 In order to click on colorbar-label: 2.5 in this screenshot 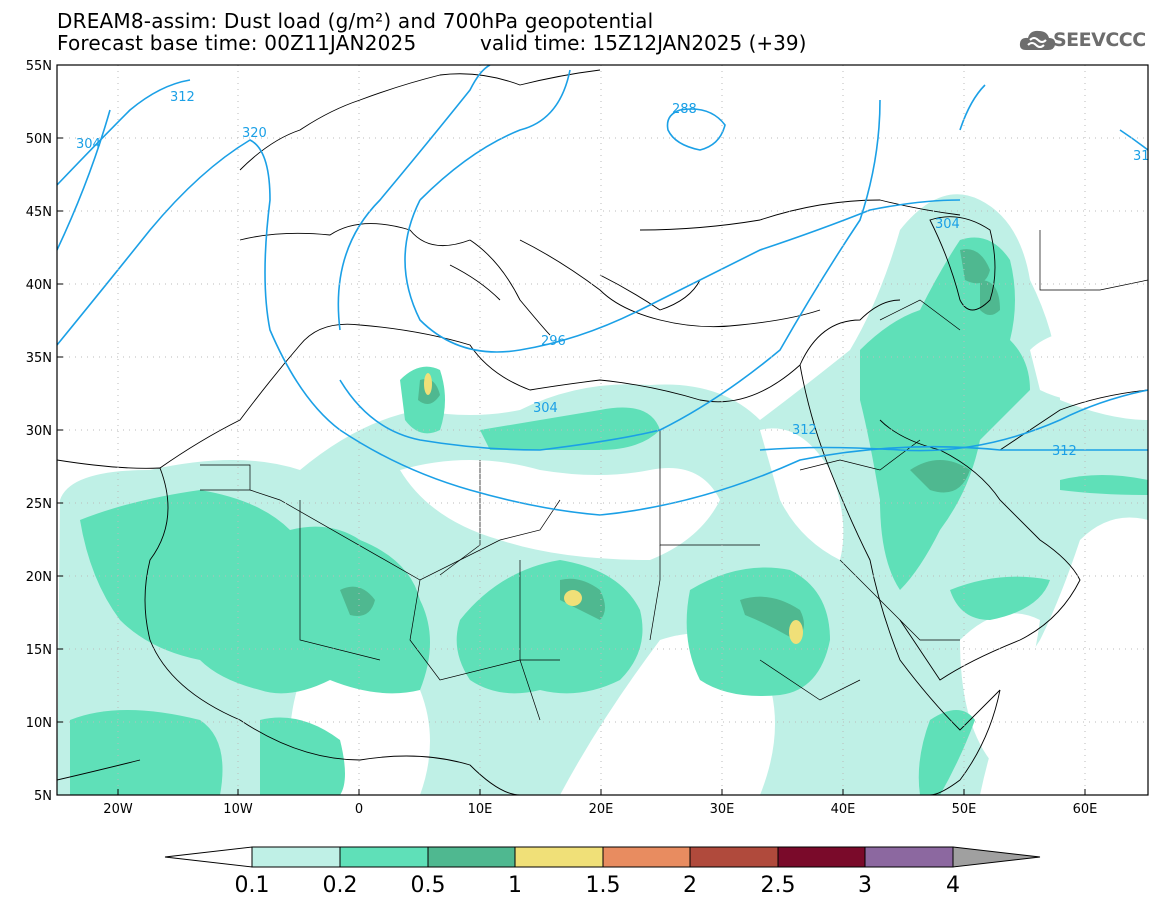, I will do `click(778, 885)`.